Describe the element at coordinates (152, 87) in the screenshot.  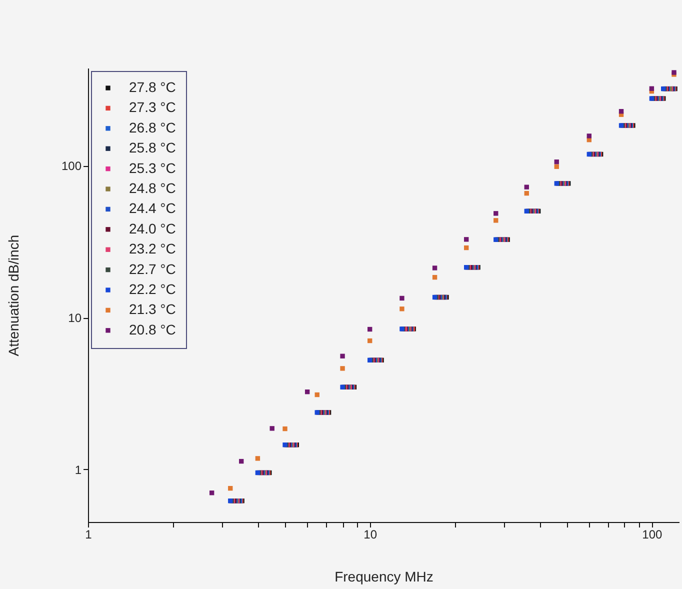
I see `legend-label: 27.8 °C` at that location.